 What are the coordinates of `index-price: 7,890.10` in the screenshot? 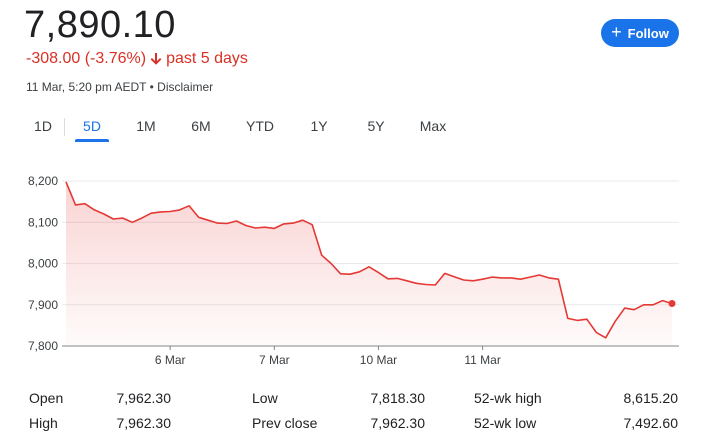 It's located at (100, 25).